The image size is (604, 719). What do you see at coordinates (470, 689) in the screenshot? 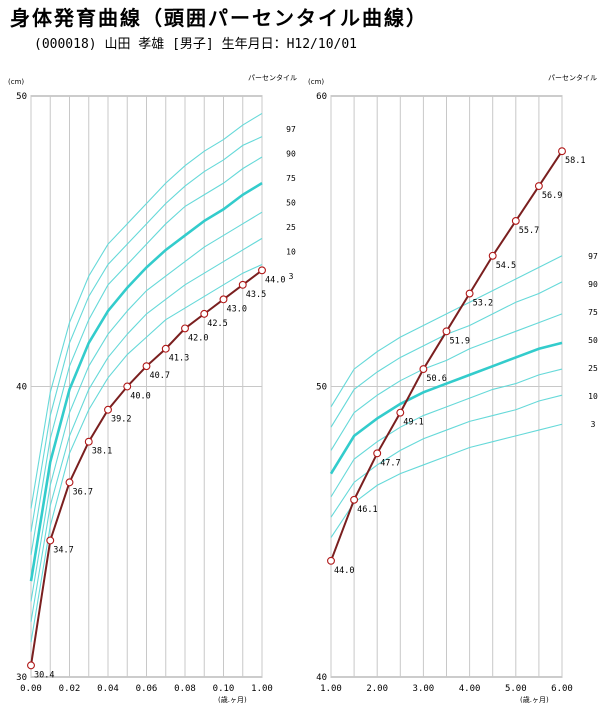
I see `x-tick-label: 4.00` at bounding box center [470, 689].